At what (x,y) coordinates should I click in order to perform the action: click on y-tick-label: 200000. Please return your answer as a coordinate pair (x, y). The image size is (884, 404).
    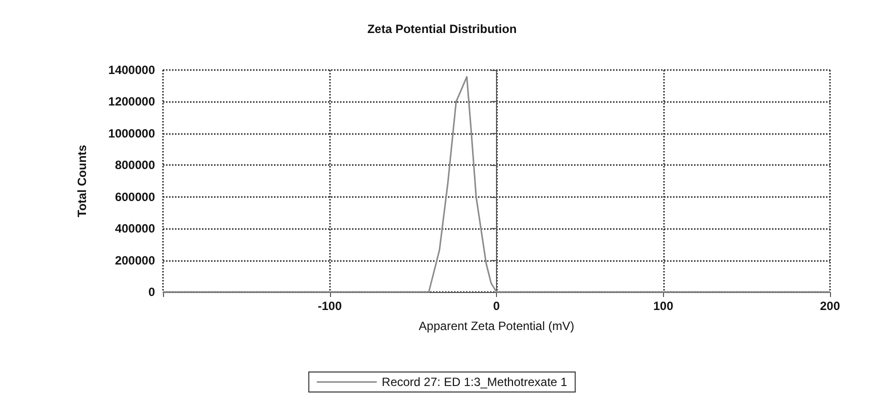
    Looking at the image, I should click on (135, 260).